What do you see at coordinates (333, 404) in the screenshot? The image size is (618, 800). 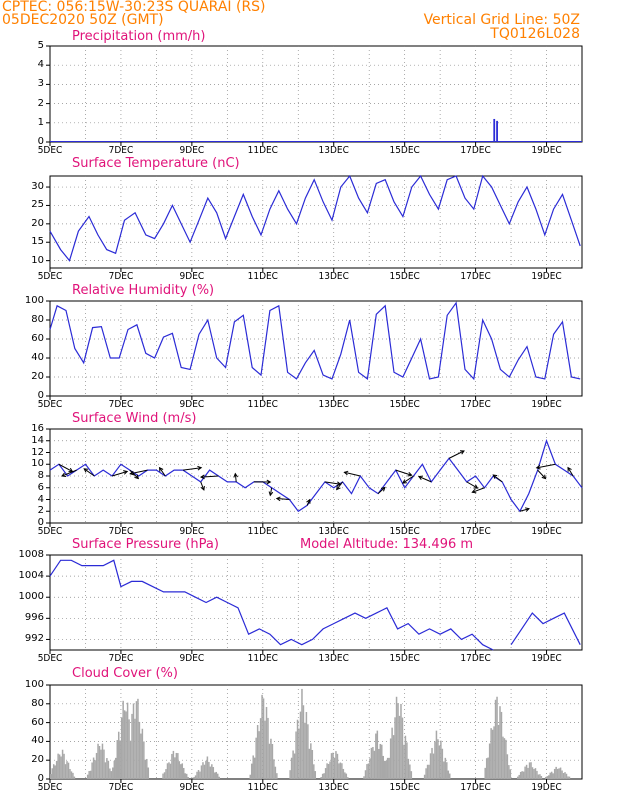 I see `rh-xtick-label: 13DEC` at bounding box center [333, 404].